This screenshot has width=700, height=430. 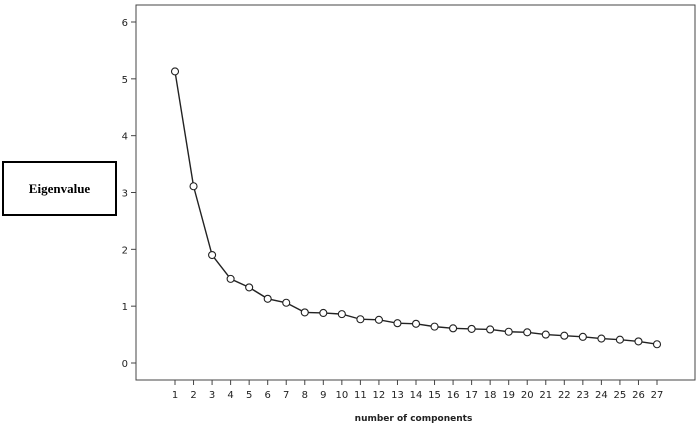 I want to click on x-tick-label: 27, so click(x=657, y=395).